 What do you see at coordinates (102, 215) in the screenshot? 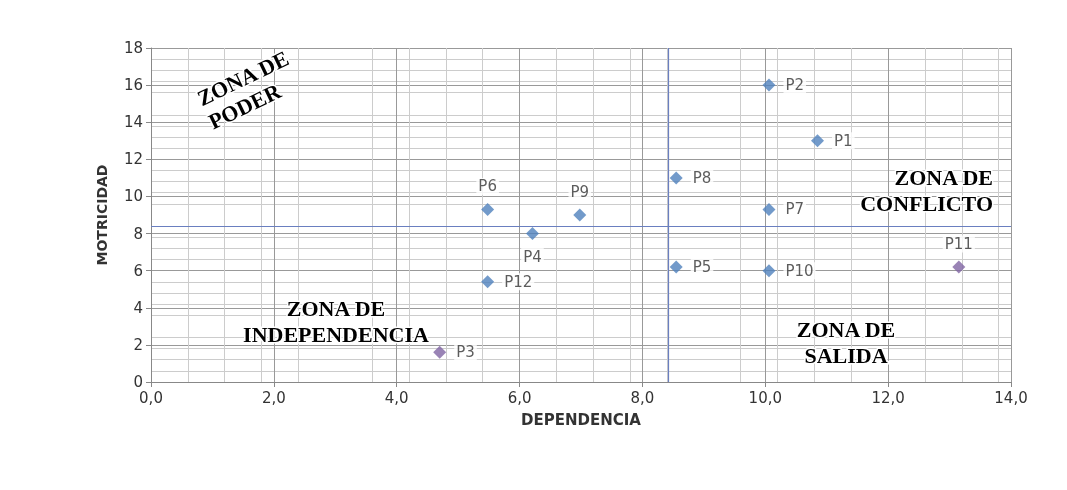
I see `y-axis-title: MOTRICIDAD` at bounding box center [102, 215].